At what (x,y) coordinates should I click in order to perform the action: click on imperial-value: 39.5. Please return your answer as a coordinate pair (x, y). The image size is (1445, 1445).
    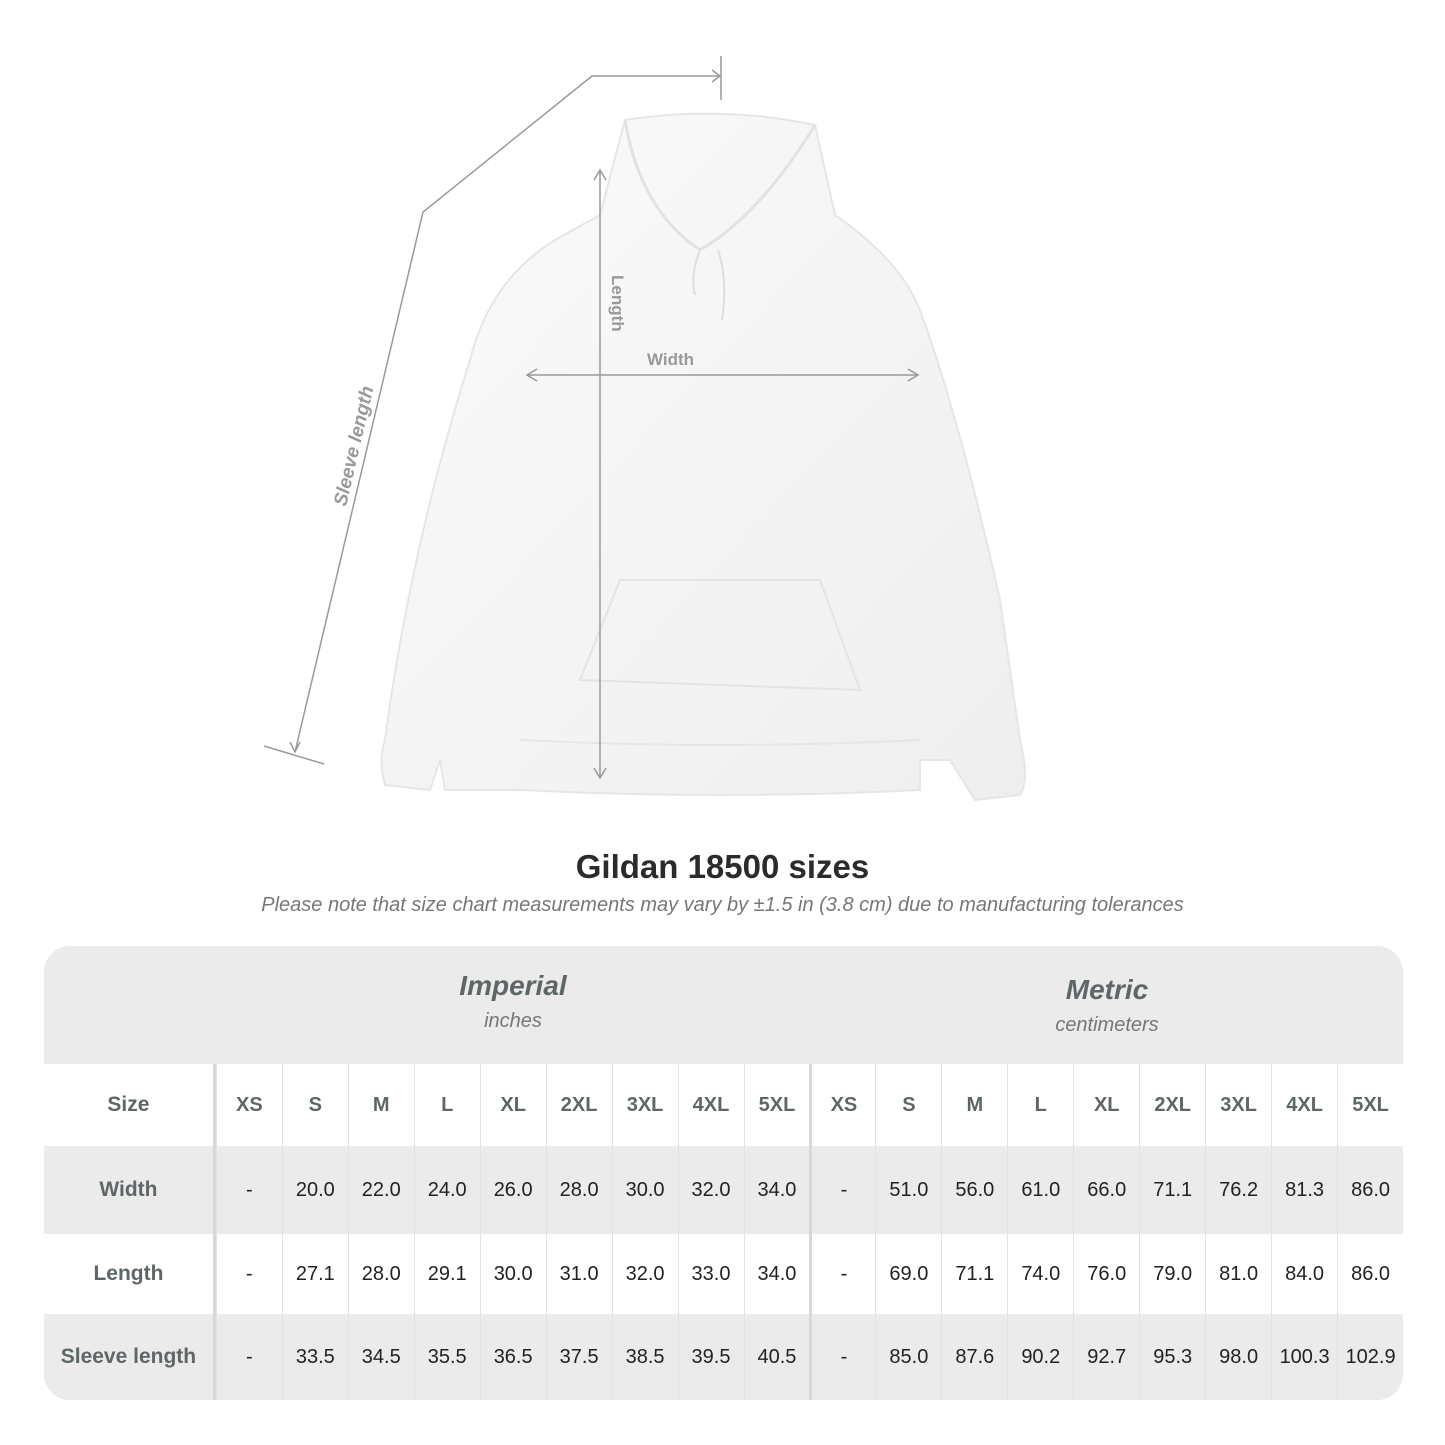
    Looking at the image, I should click on (710, 1357).